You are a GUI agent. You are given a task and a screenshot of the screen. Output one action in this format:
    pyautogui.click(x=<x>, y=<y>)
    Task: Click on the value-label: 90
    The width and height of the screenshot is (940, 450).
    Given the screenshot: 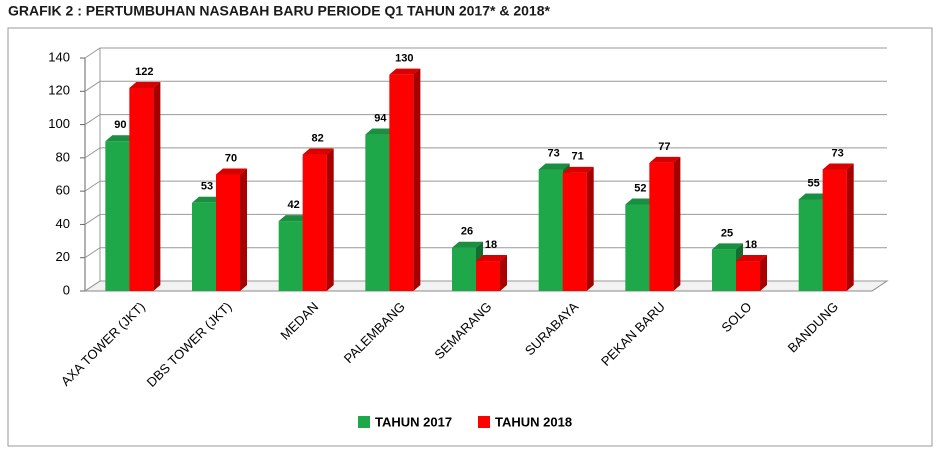 What is the action you would take?
    pyautogui.click(x=120, y=125)
    